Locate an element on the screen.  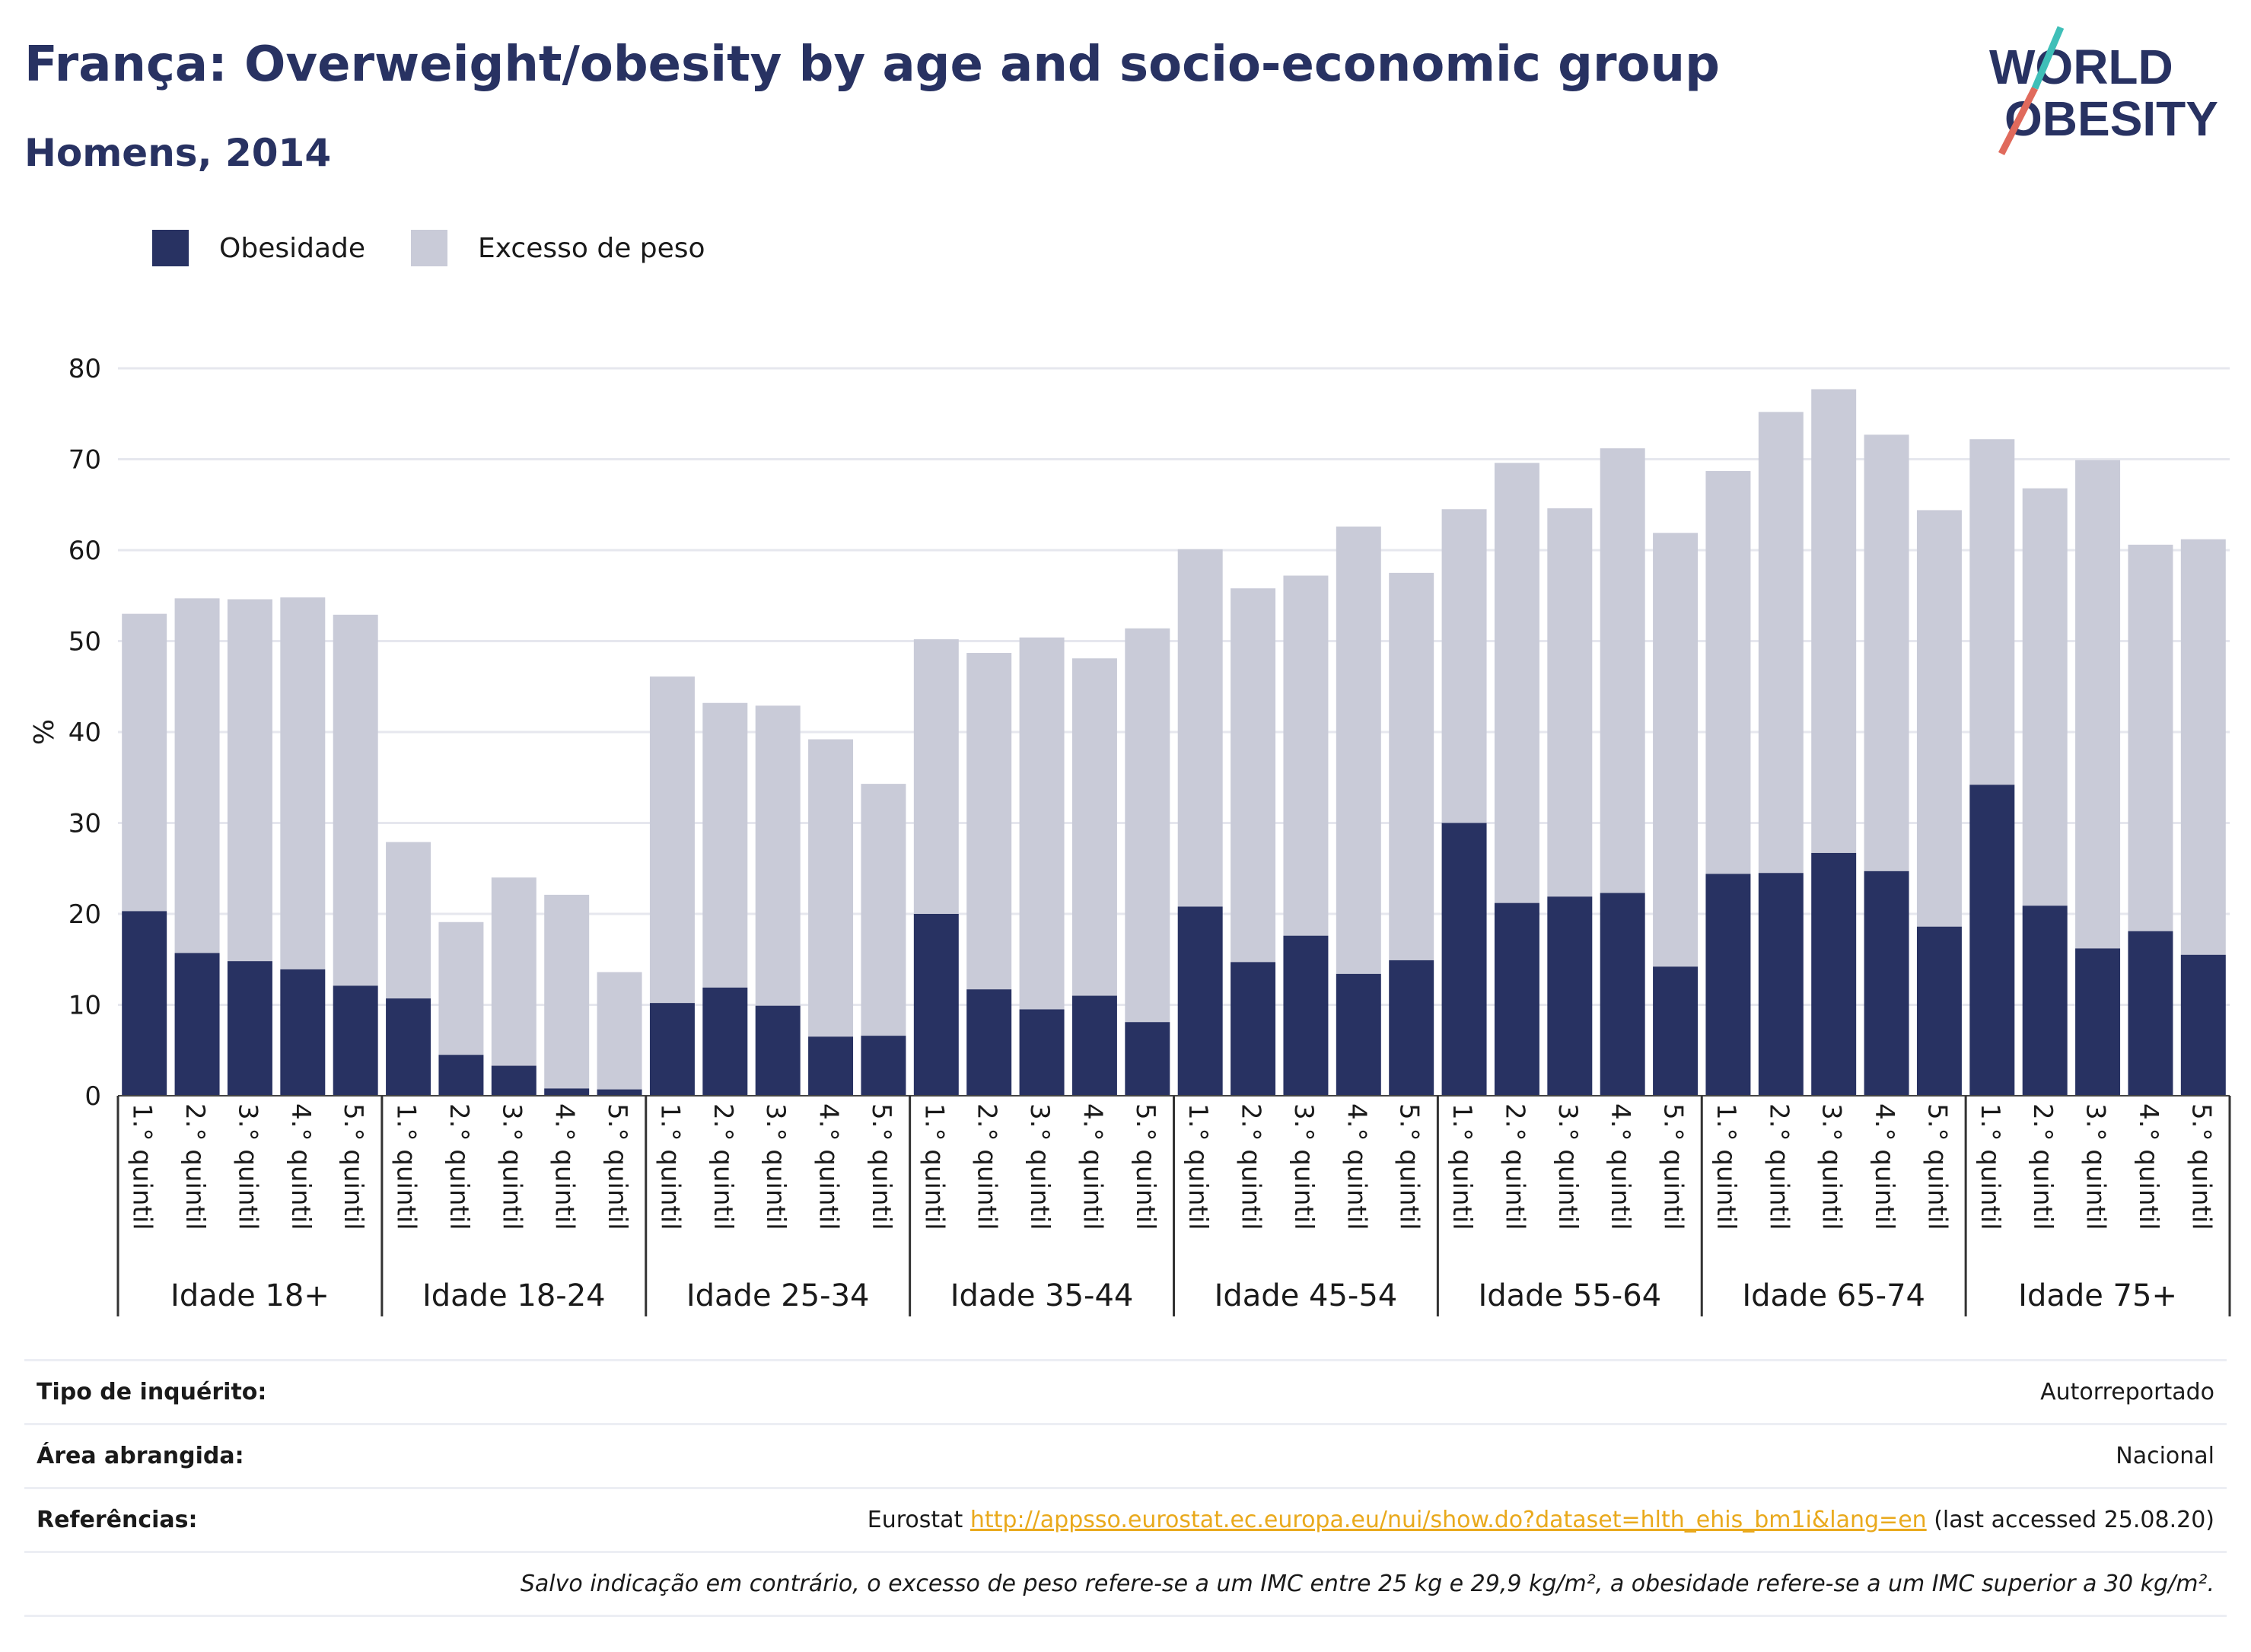
info-row-survey: Tipo de inquérito: Autorreportado is located at coordinates (1125, 1391).